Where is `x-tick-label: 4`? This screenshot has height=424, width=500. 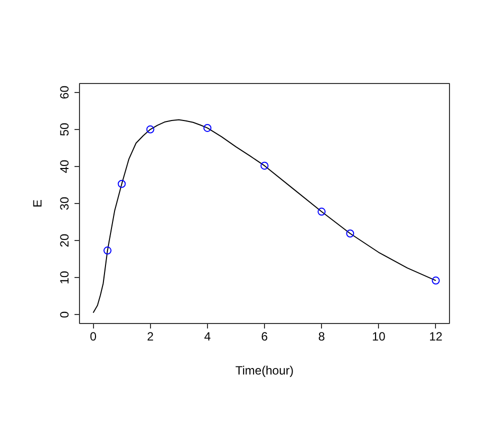 x-tick-label: 4 is located at coordinates (208, 337).